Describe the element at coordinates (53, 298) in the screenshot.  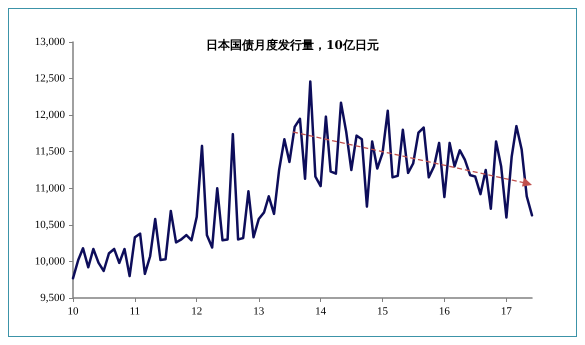
I see `y-tick-label: 9,500` at that location.